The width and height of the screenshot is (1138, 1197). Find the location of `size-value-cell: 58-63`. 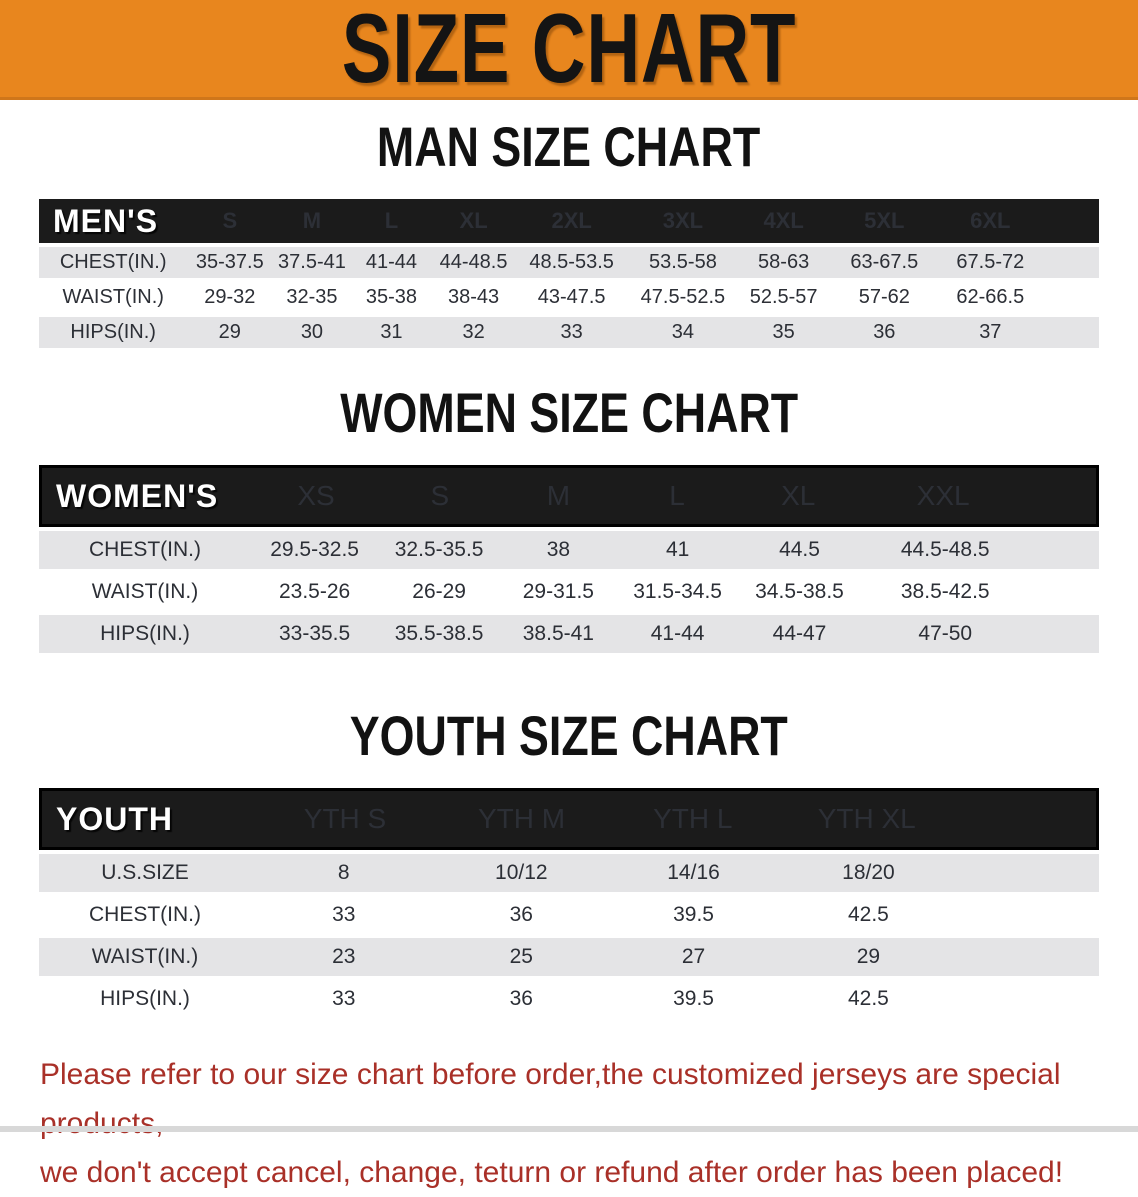

size-value-cell: 58-63 is located at coordinates (784, 262).